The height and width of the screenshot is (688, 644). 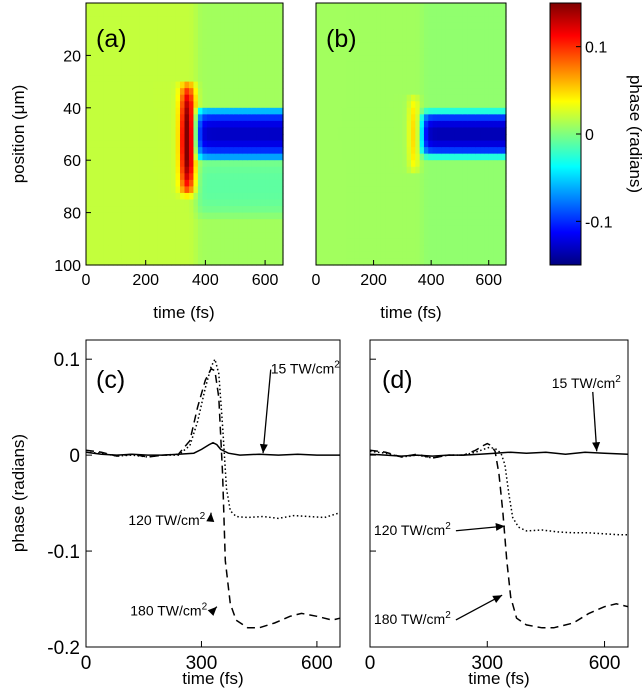 What do you see at coordinates (599, 222) in the screenshot?
I see `colorbar-tick-label: -0.1` at bounding box center [599, 222].